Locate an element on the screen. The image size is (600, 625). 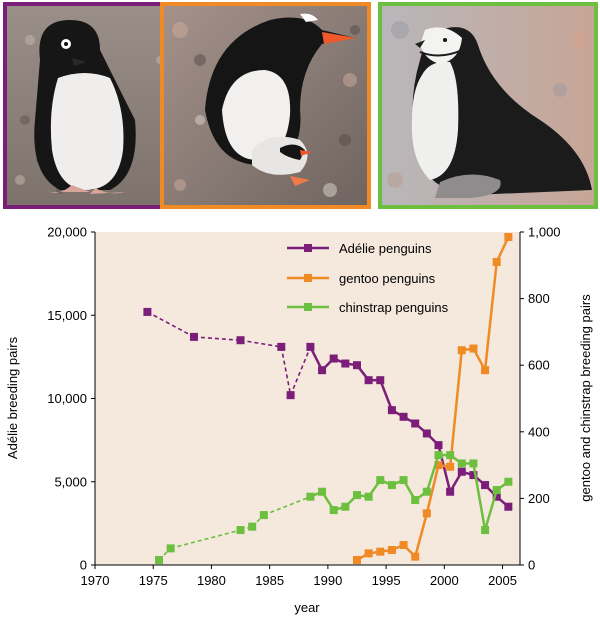
x-tick-label: 2000 is located at coordinates (444, 580).